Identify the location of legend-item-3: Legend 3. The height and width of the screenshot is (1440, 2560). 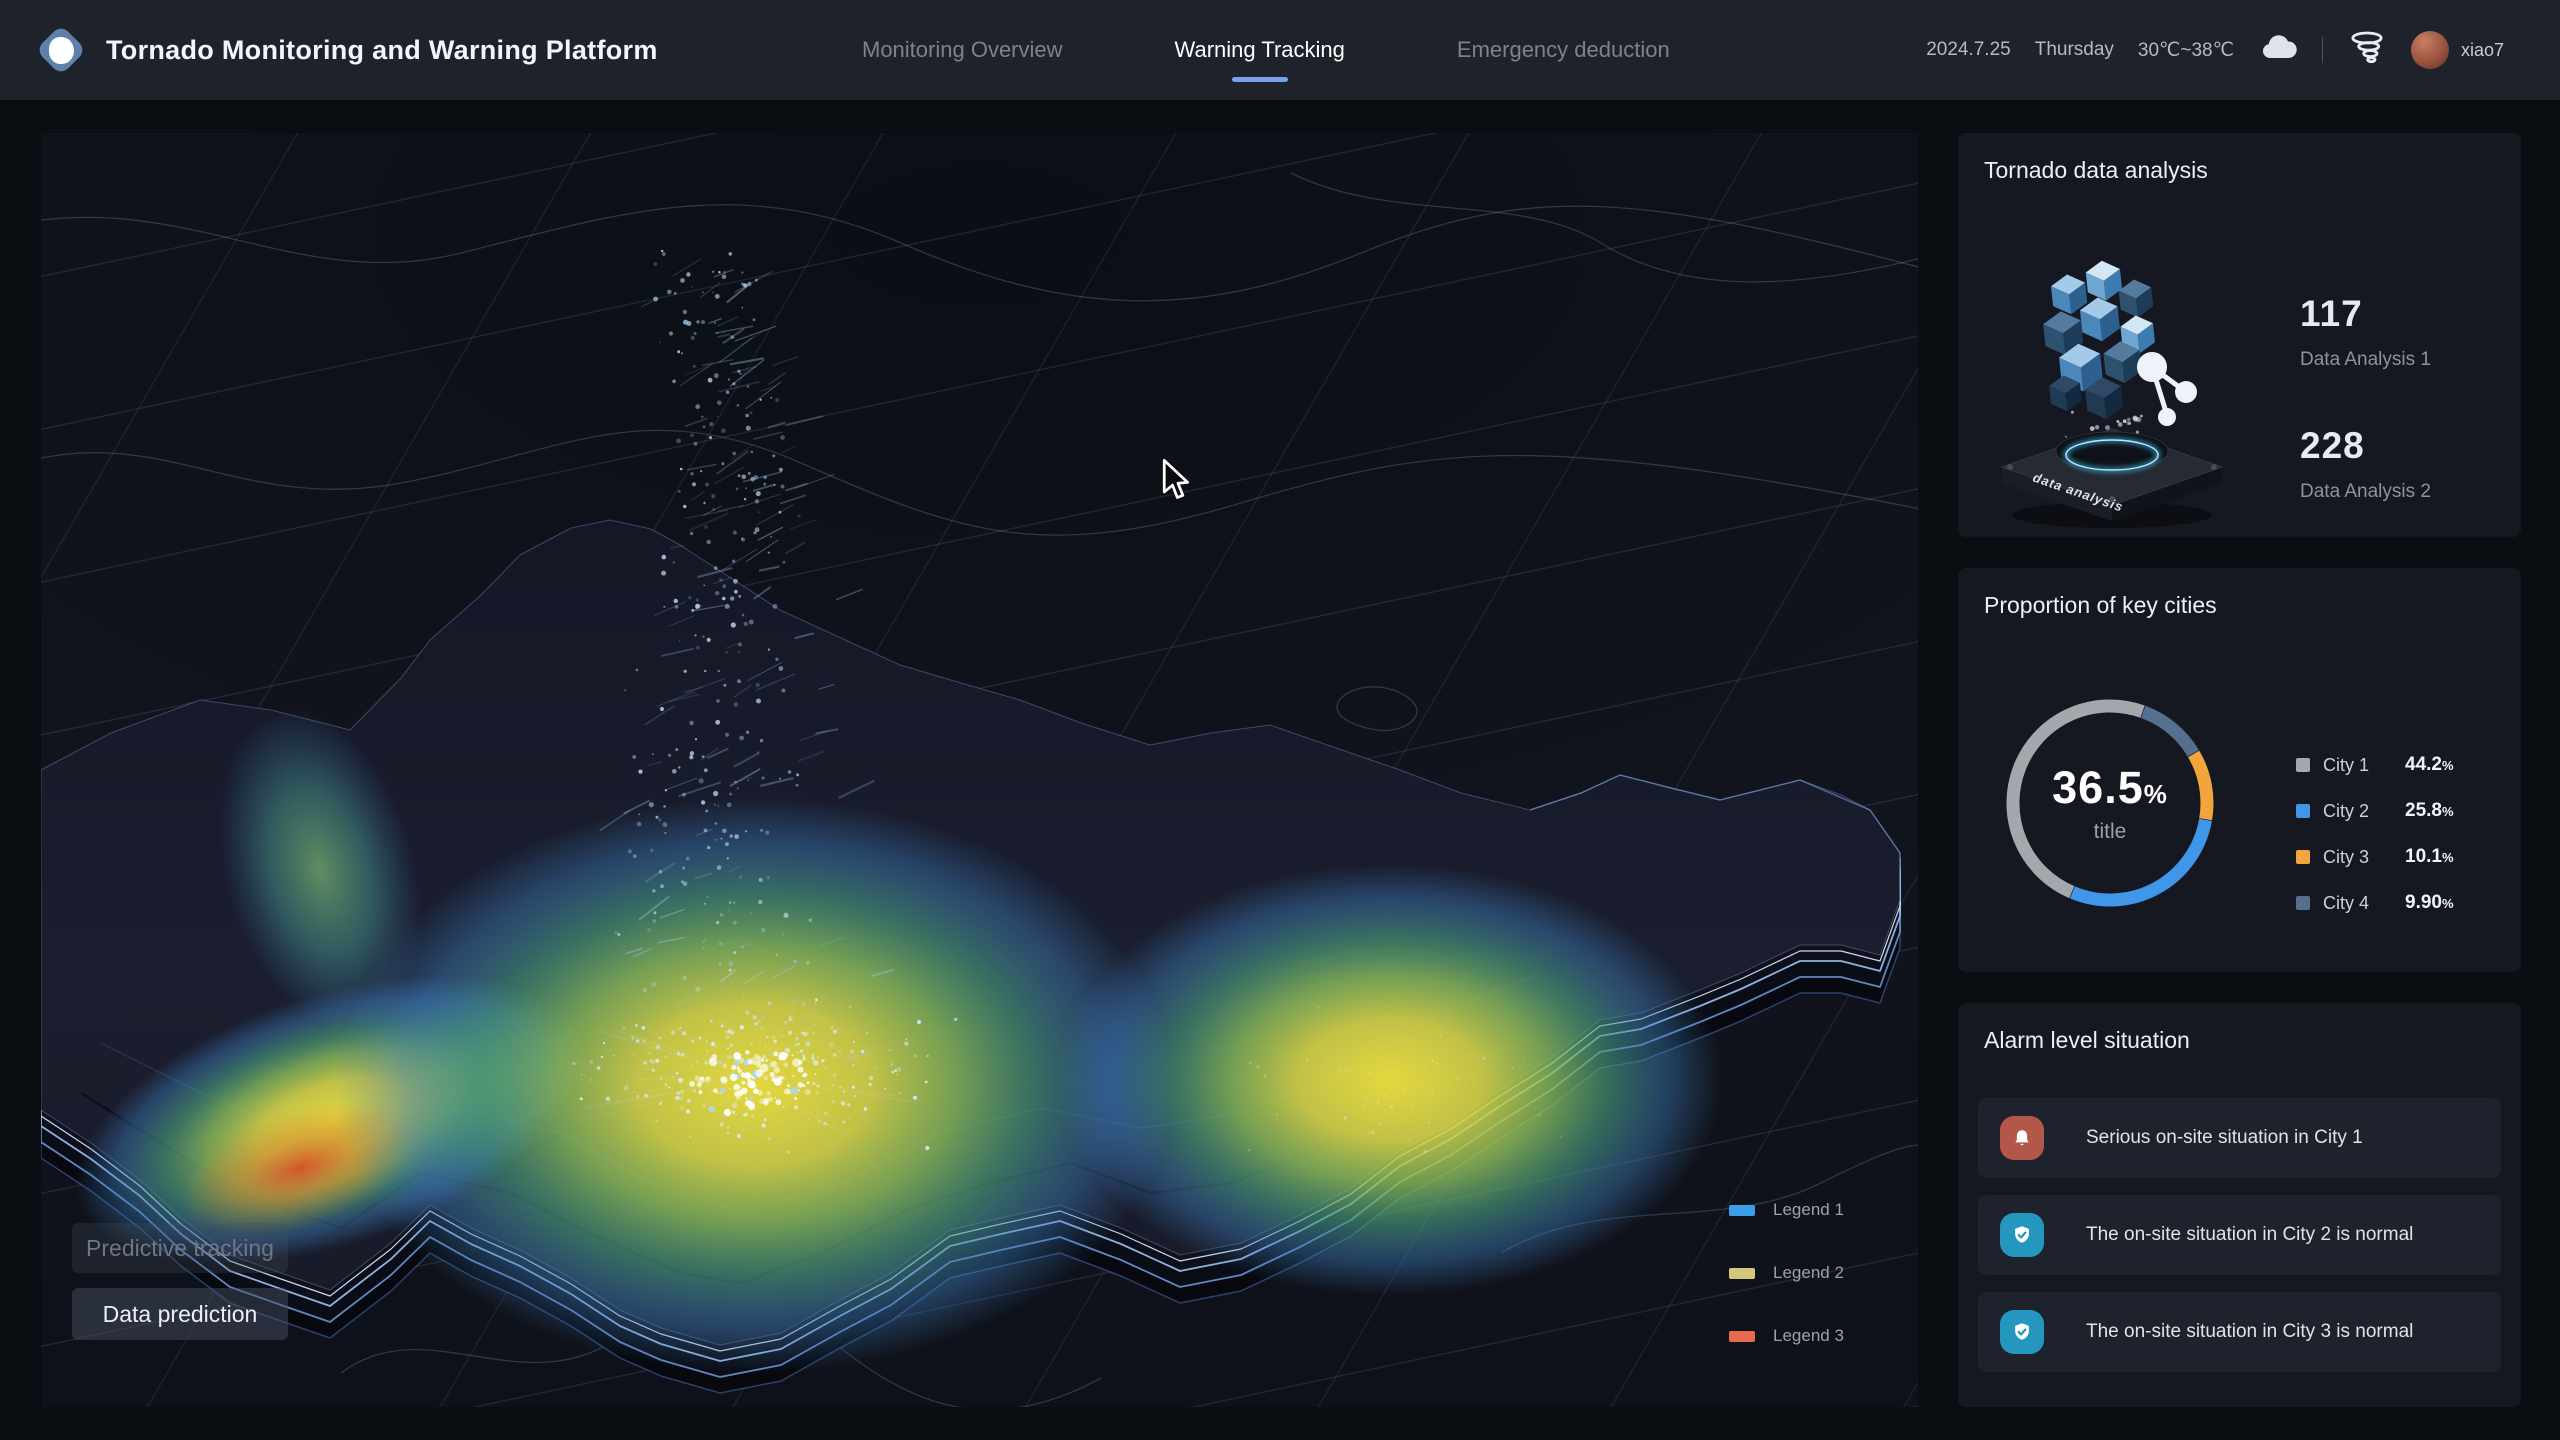
(1786, 1336).